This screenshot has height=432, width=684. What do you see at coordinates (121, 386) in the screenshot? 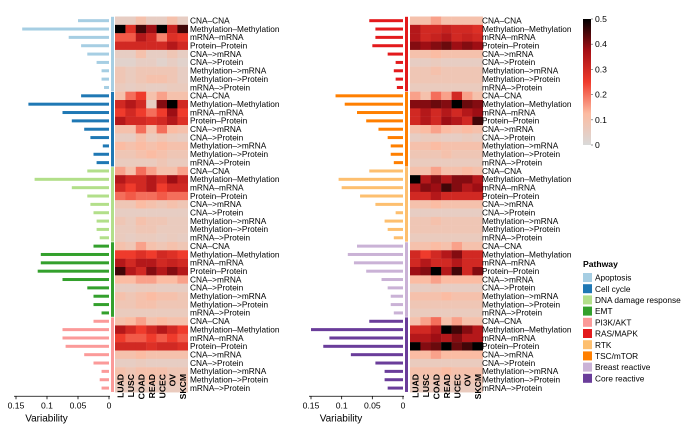
I see `column-label: LUAD` at bounding box center [121, 386].